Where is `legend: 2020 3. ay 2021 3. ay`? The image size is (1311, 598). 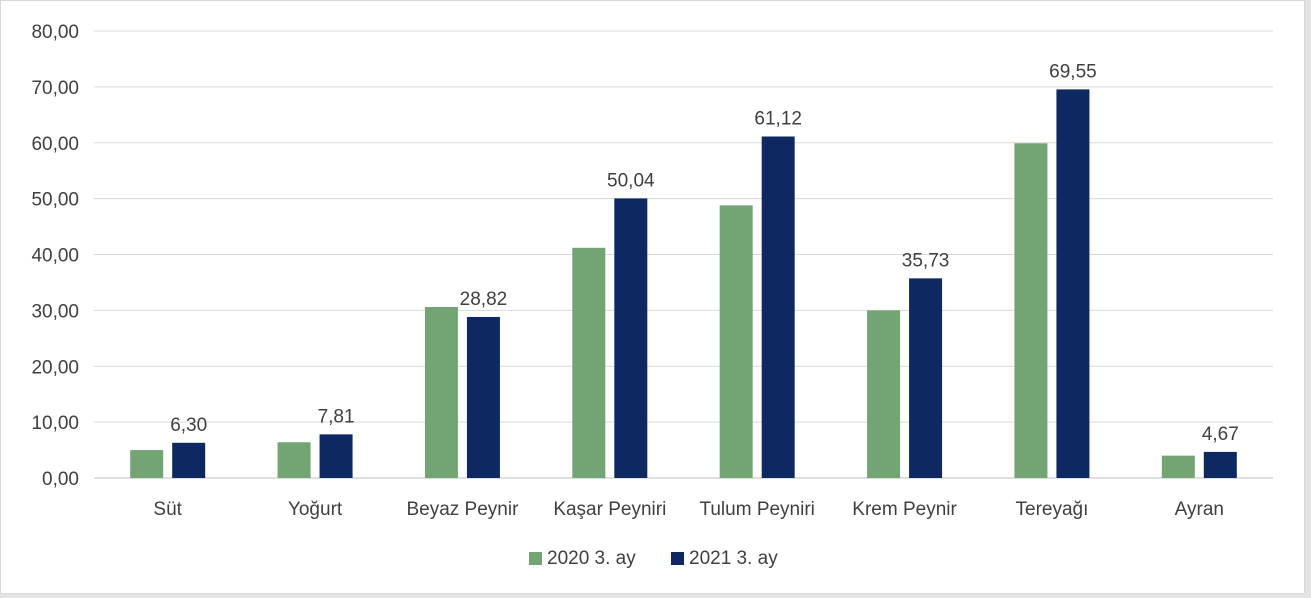 legend: 2020 3. ay 2021 3. ay is located at coordinates (653, 558).